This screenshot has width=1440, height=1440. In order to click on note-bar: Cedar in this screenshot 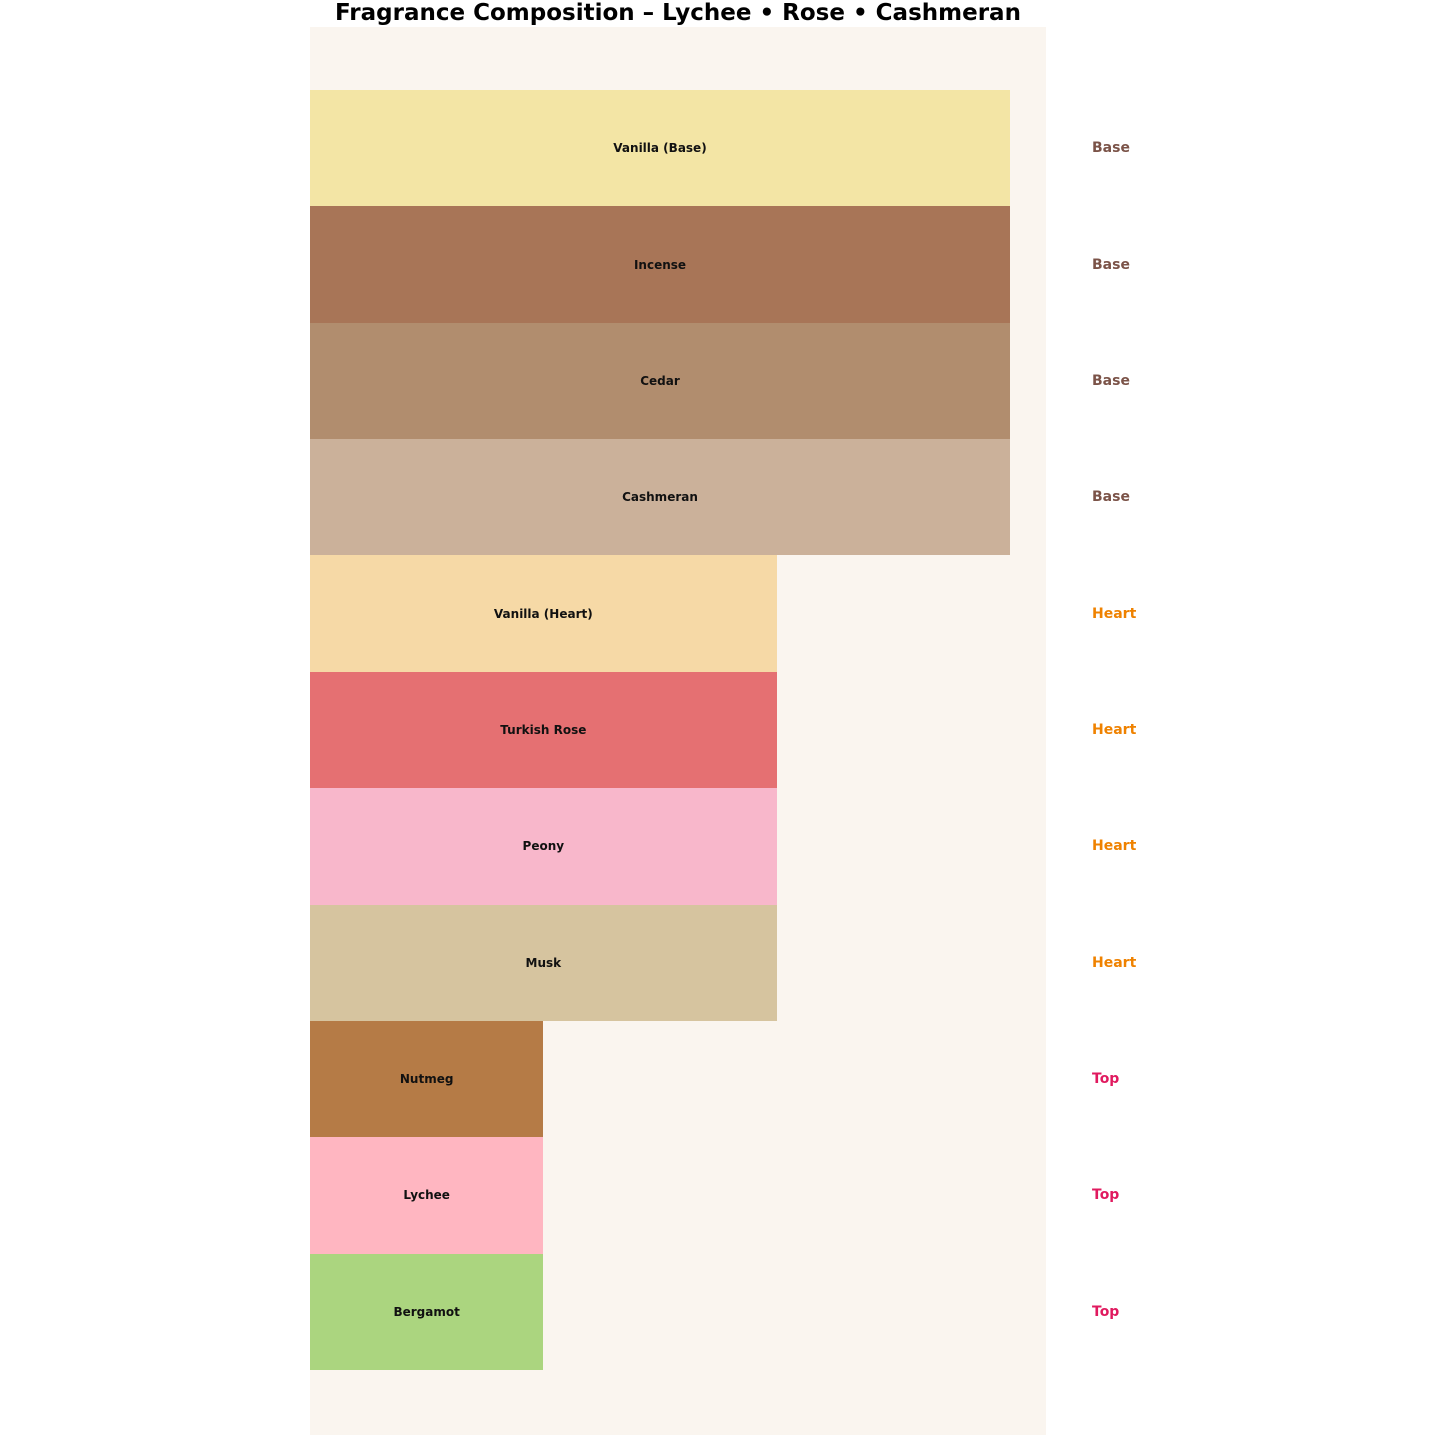, I will do `click(660, 381)`.